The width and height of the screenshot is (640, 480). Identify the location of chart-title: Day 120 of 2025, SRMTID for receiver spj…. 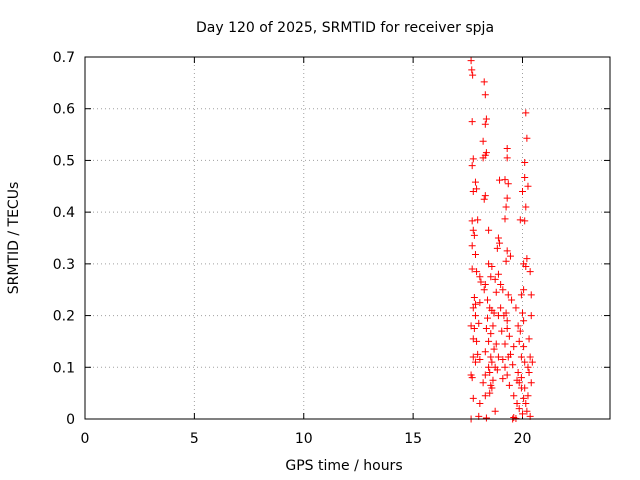
(345, 28).